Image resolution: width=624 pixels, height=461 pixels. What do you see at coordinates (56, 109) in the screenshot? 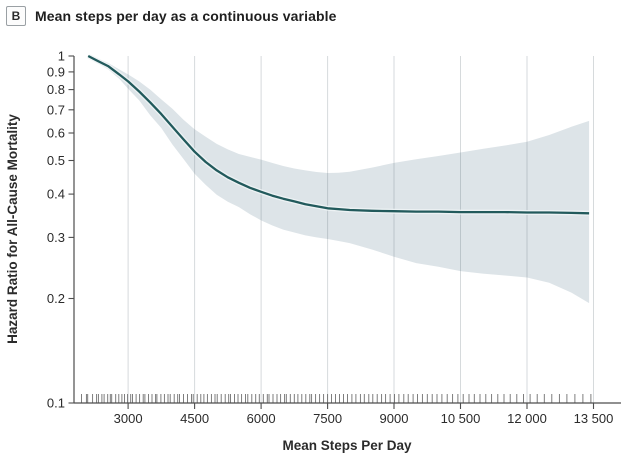
I see `y-tick-label: 0.7` at bounding box center [56, 109].